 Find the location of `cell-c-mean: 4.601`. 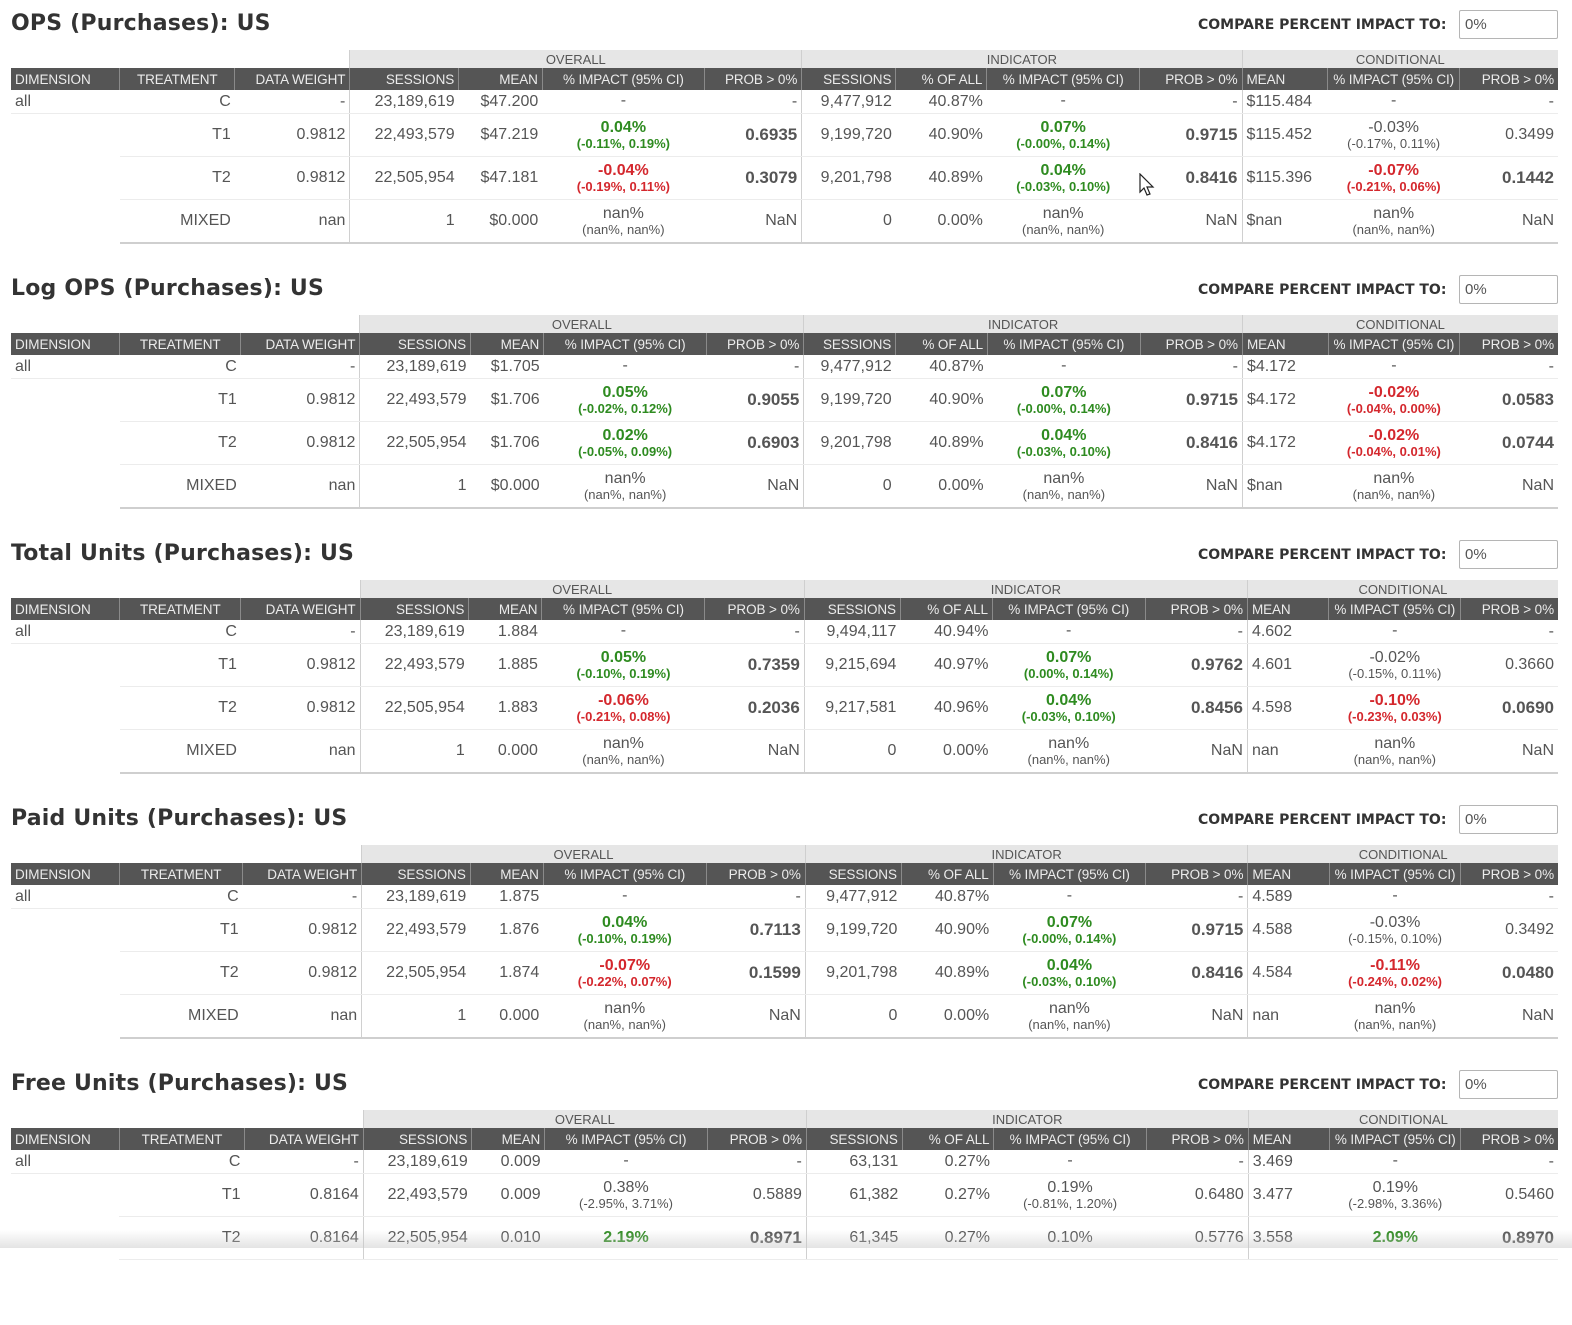

cell-c-mean: 4.601 is located at coordinates (1287, 665).